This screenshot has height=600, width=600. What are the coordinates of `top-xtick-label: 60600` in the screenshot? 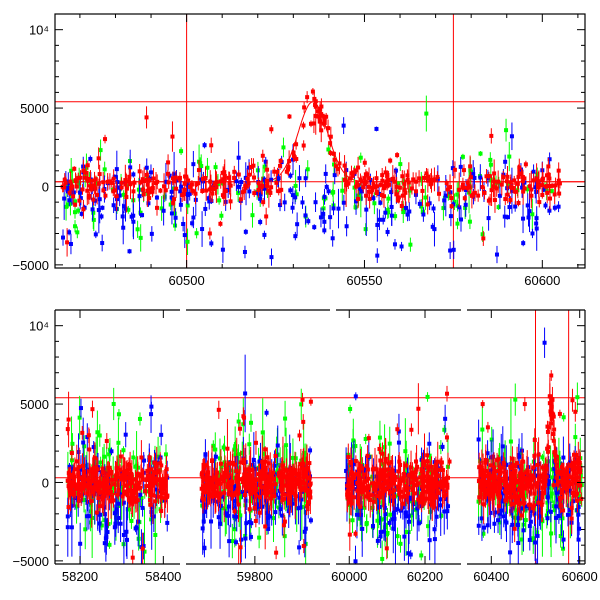 It's located at (542, 280).